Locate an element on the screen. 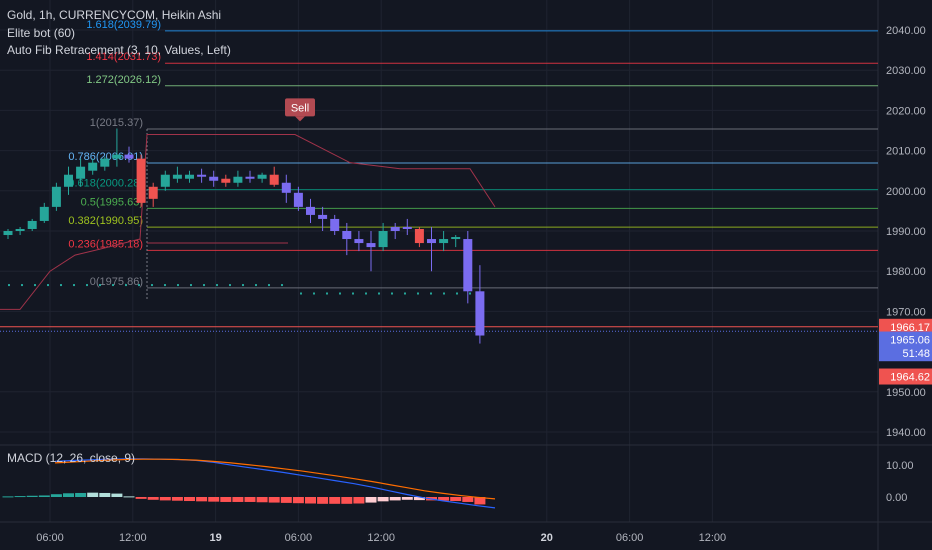 The width and height of the screenshot is (932, 550). symbol-legend: Gold, 1h, CURRENCYCOM, Heikin Ashi is located at coordinates (114, 15).